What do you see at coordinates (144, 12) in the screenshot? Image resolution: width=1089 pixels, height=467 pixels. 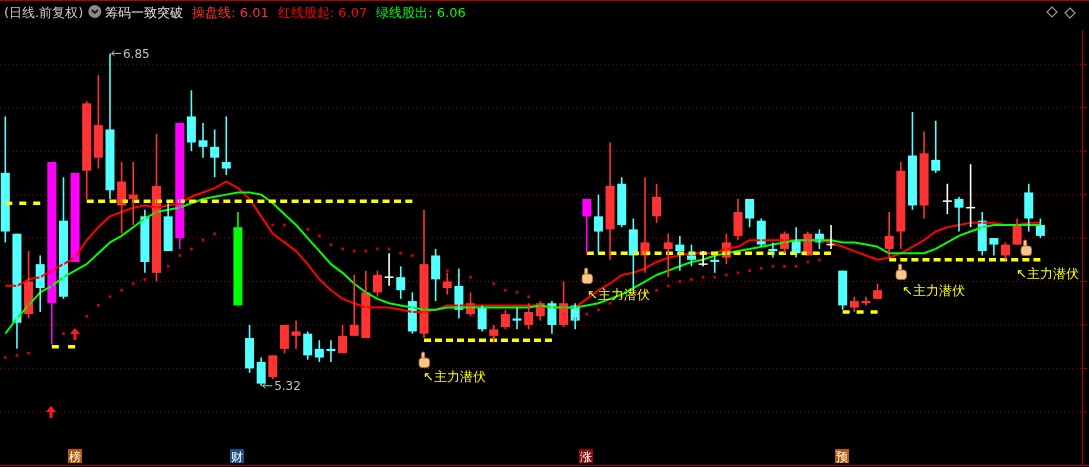 I see `chart-subtitle: 筹码一致突破` at bounding box center [144, 12].